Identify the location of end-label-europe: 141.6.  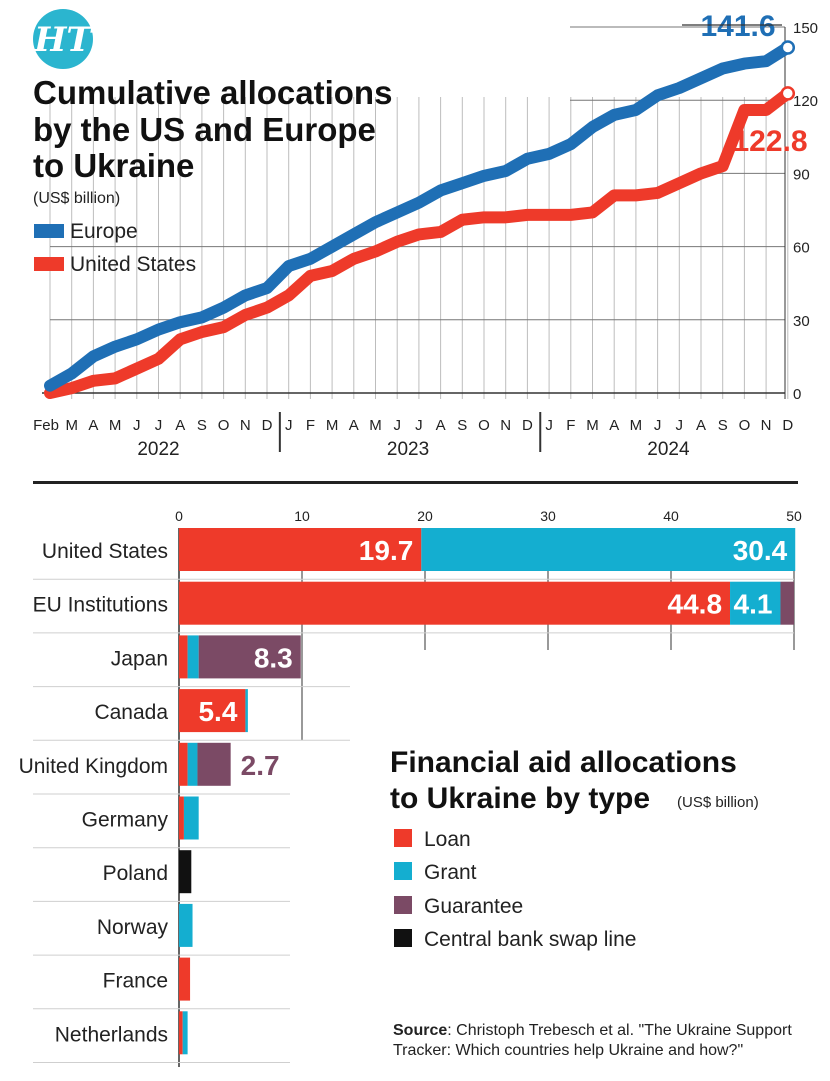
(737, 26).